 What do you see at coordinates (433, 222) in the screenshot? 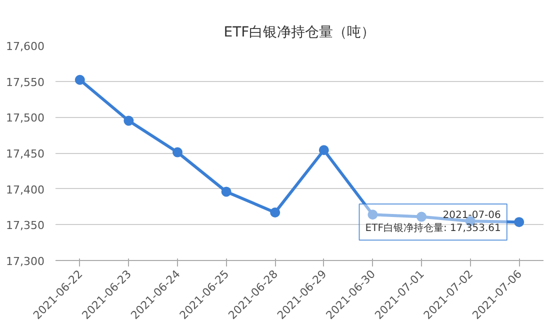
I see `annotation: 2021-07-06 ETF白银净持仓量: 17,353.61` at bounding box center [433, 222].